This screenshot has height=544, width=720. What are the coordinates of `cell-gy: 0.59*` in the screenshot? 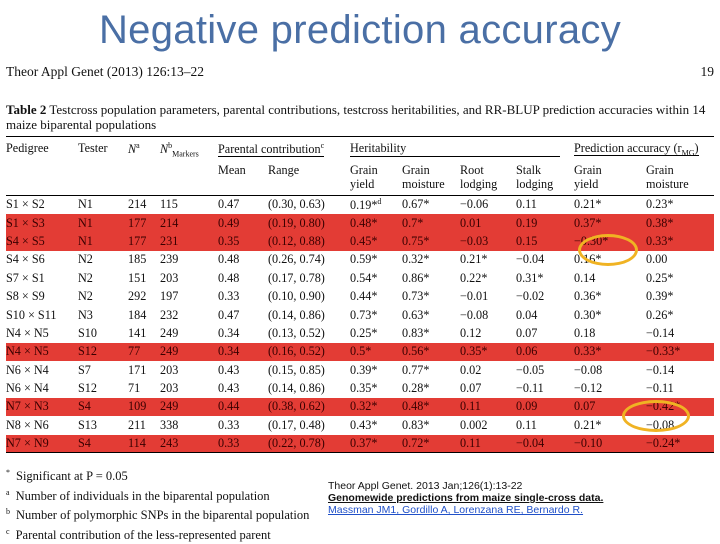 It's located at (364, 259).